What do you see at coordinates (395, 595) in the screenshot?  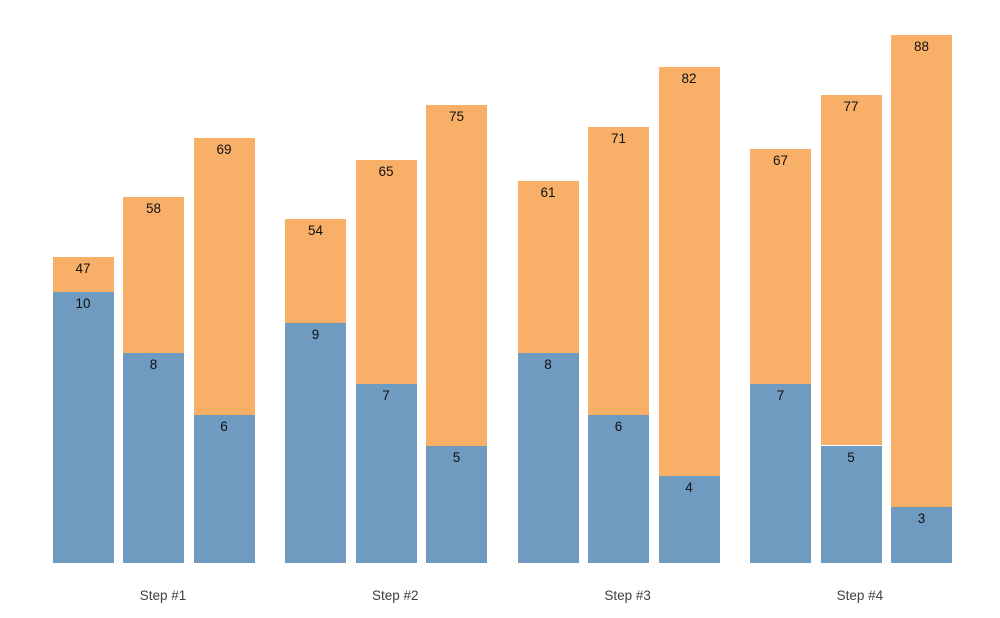 I see `x-tick-label: Step #2` at bounding box center [395, 595].